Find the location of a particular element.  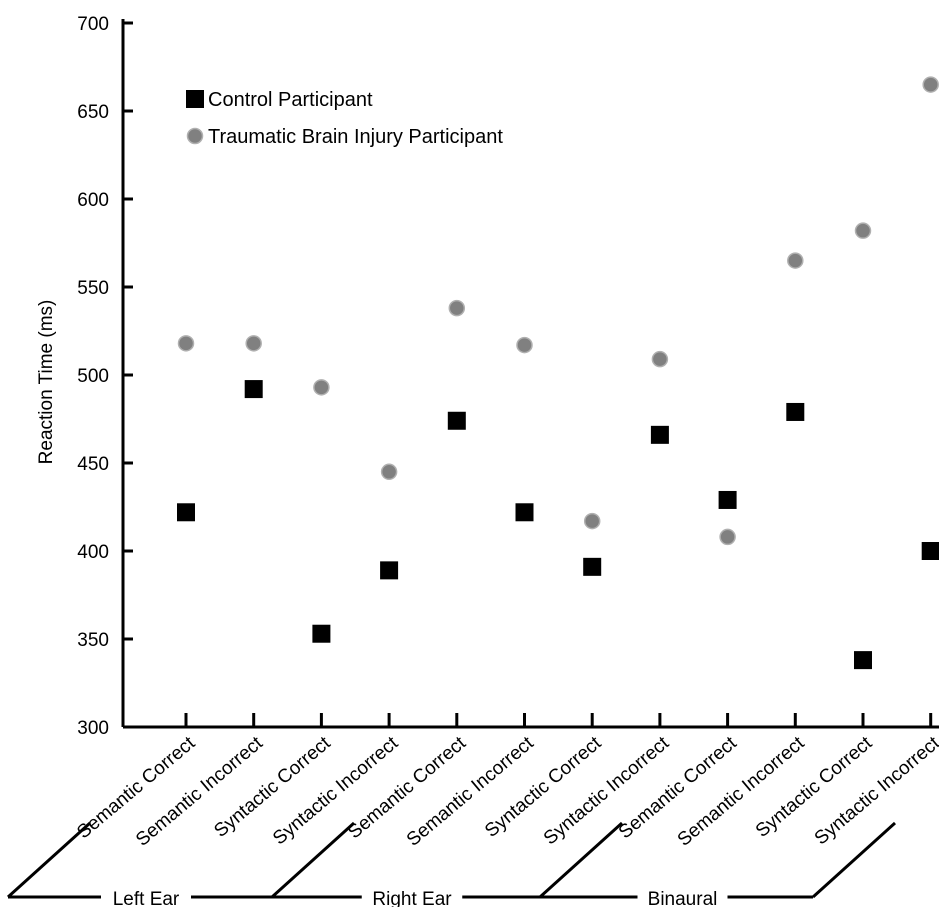

y-axis-ticks: 300 350 400 450 500 550 600 650 700 is located at coordinates (105, 376).